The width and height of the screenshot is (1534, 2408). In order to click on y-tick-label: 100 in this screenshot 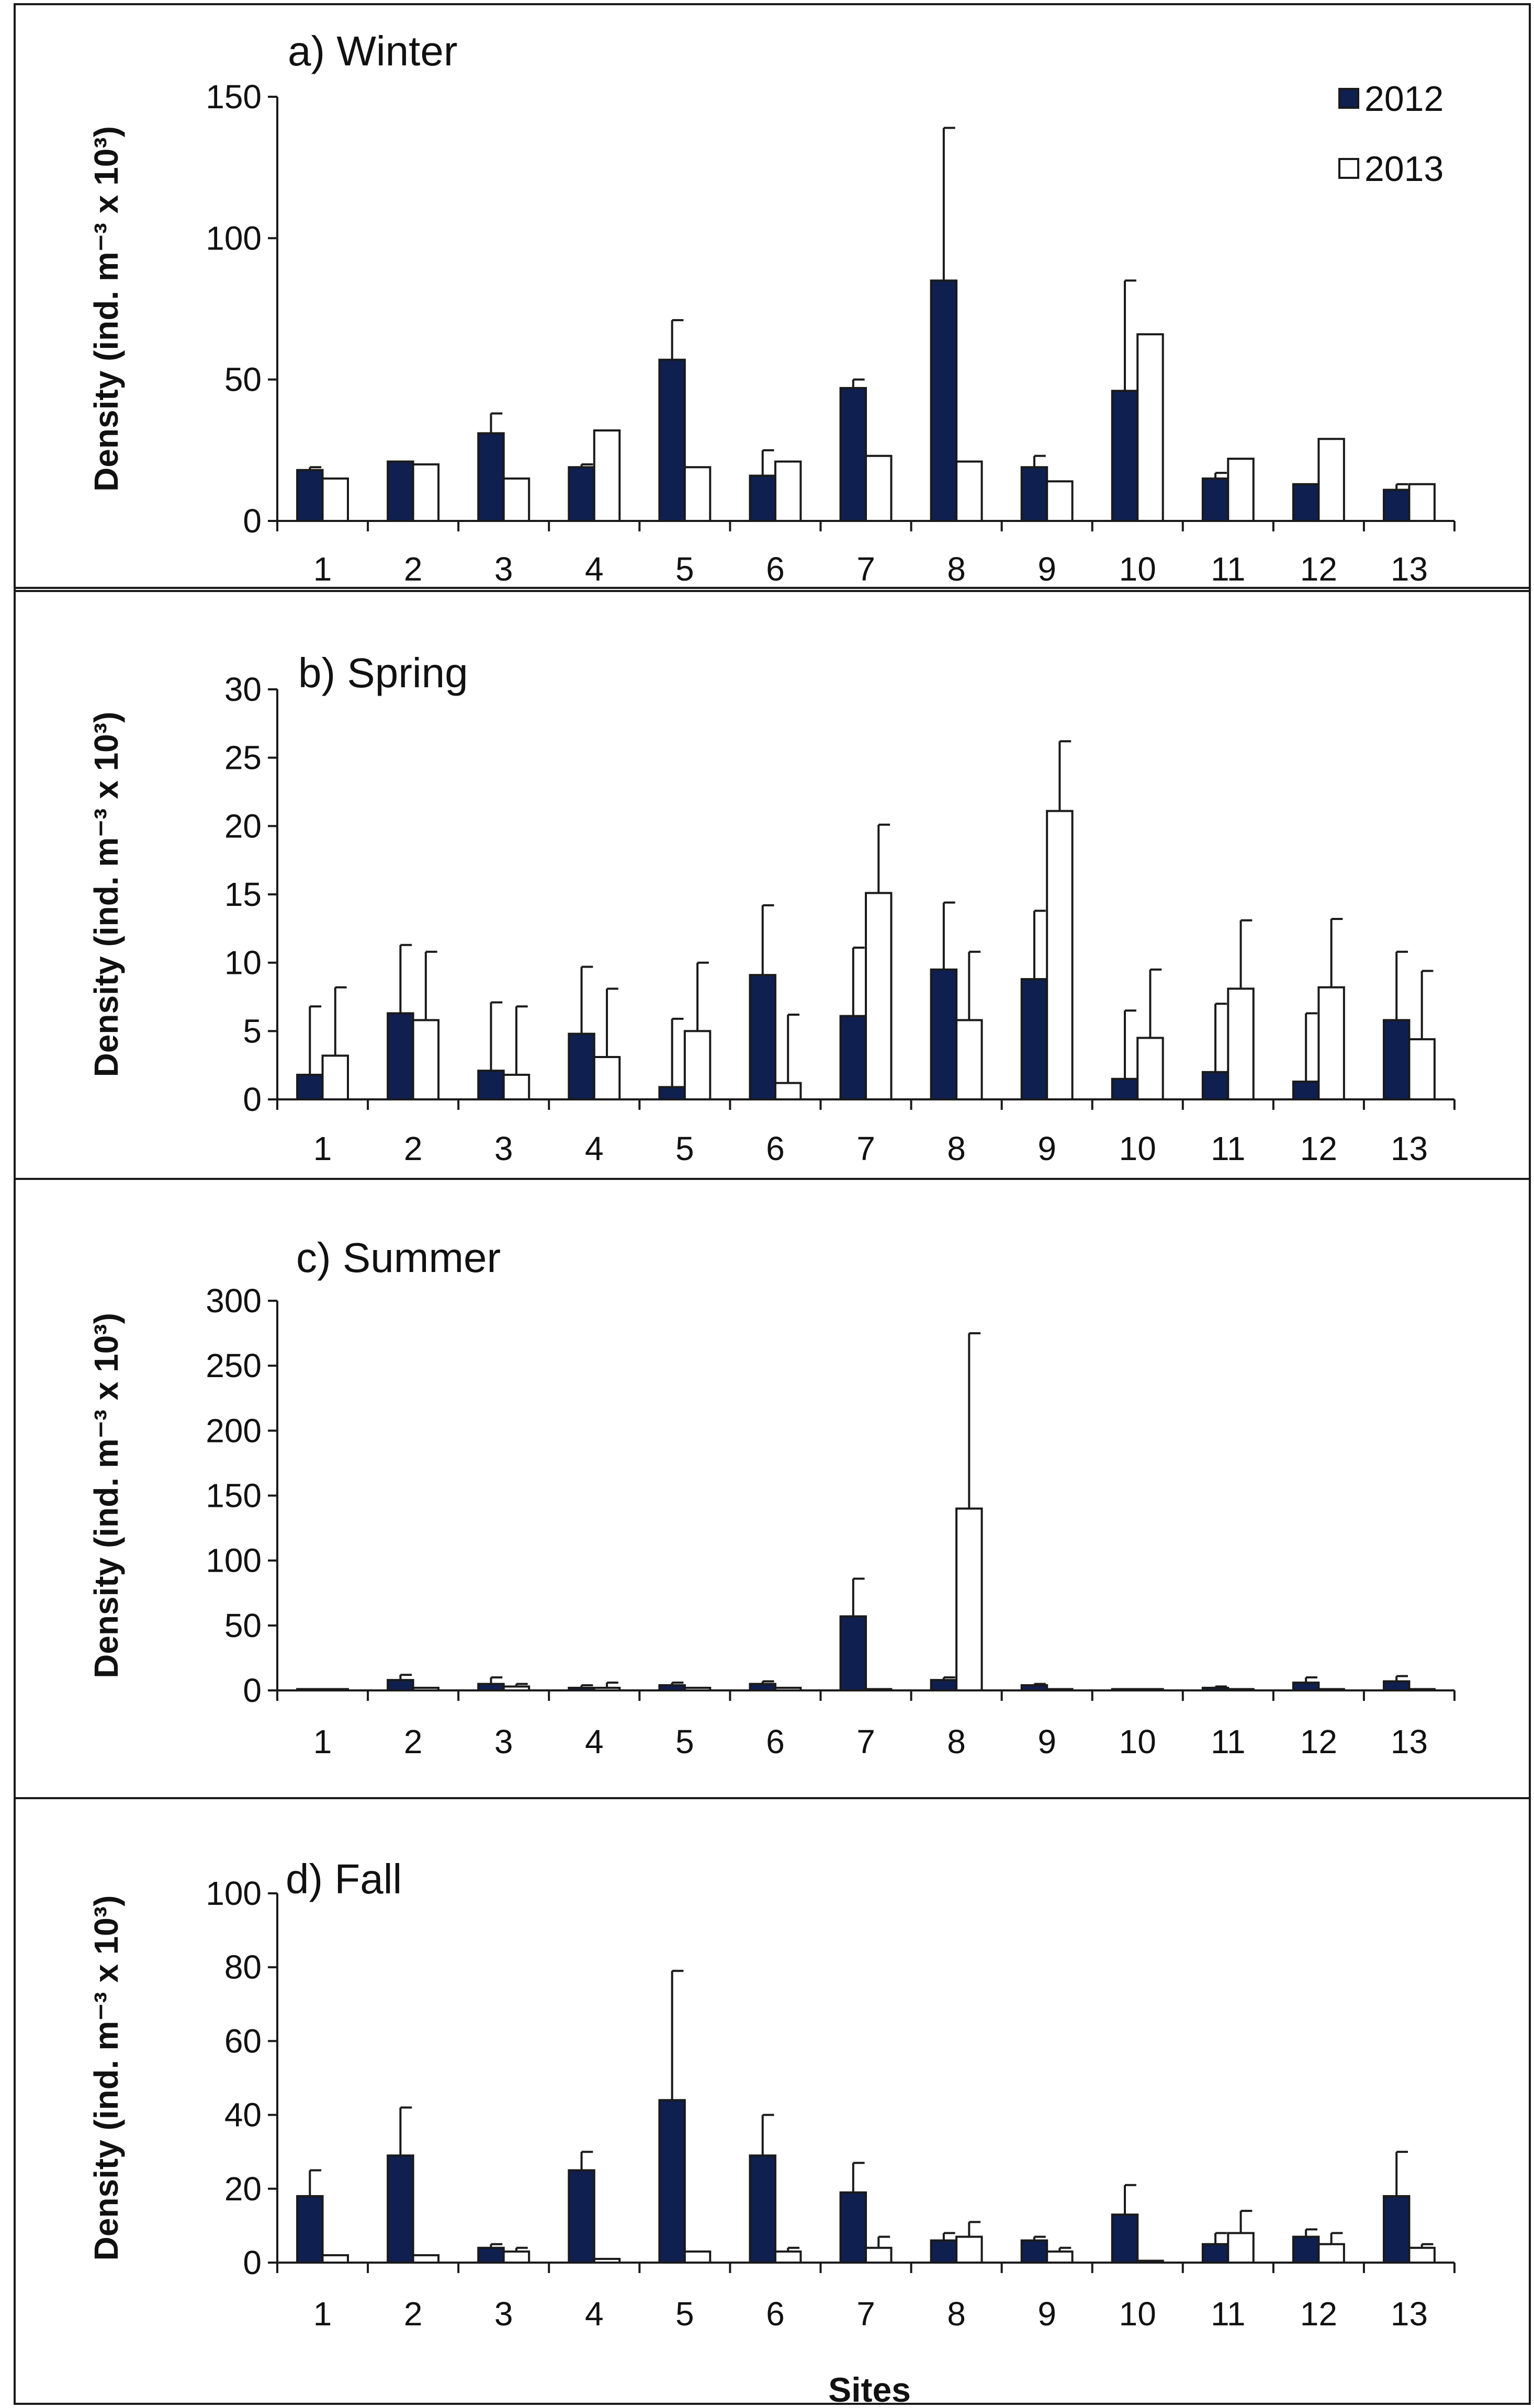, I will do `click(234, 238)`.